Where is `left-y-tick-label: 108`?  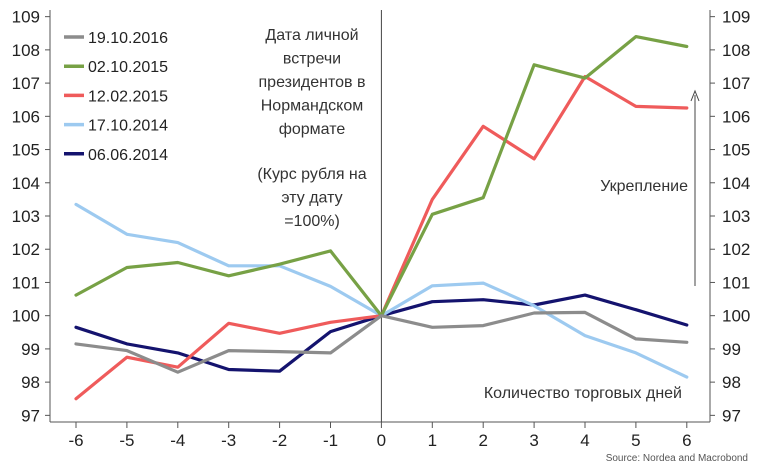 left-y-tick-label: 108 is located at coordinates (26, 50).